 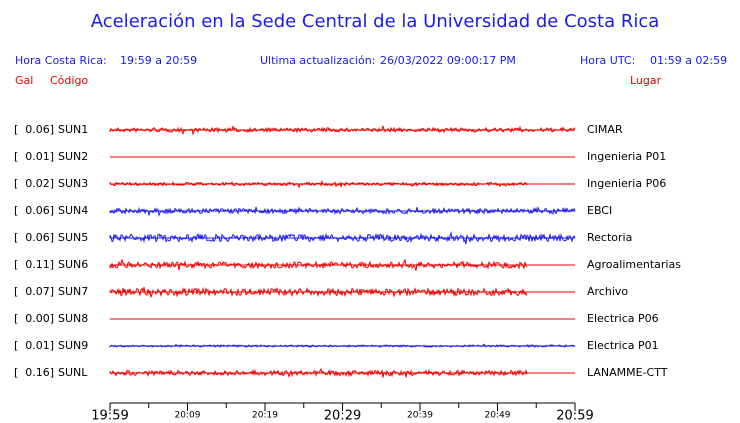 What do you see at coordinates (73, 156) in the screenshot?
I see `station-code: SUN2` at bounding box center [73, 156].